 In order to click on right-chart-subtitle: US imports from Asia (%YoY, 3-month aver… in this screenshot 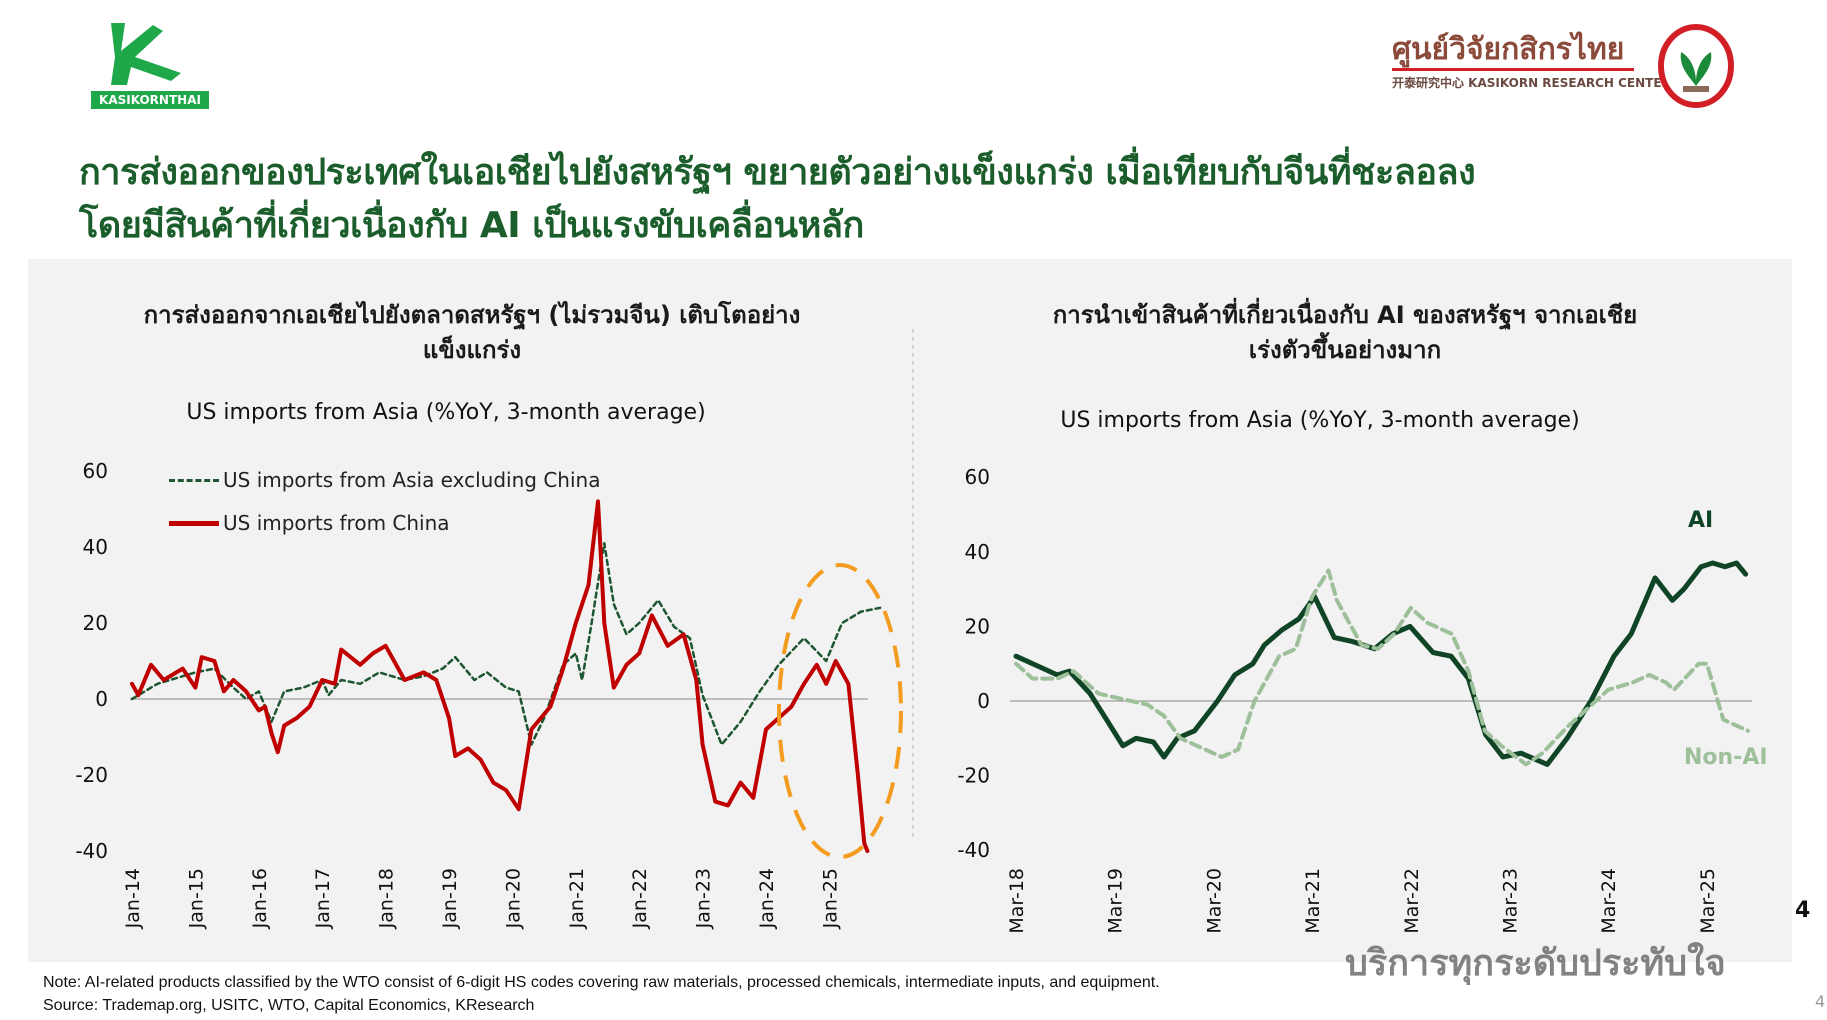, I will do `click(1320, 420)`.